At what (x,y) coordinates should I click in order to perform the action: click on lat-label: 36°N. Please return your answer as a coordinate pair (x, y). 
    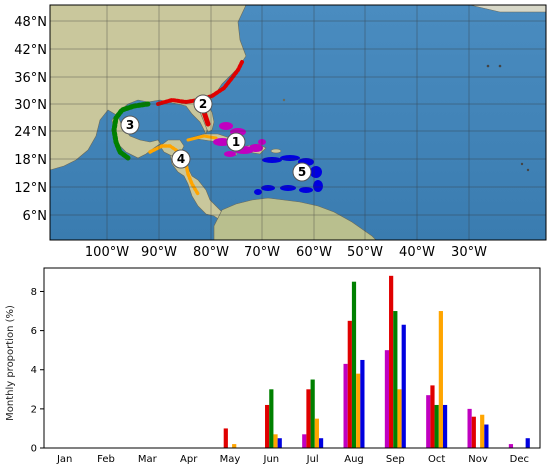
    Looking at the image, I should click on (30, 78).